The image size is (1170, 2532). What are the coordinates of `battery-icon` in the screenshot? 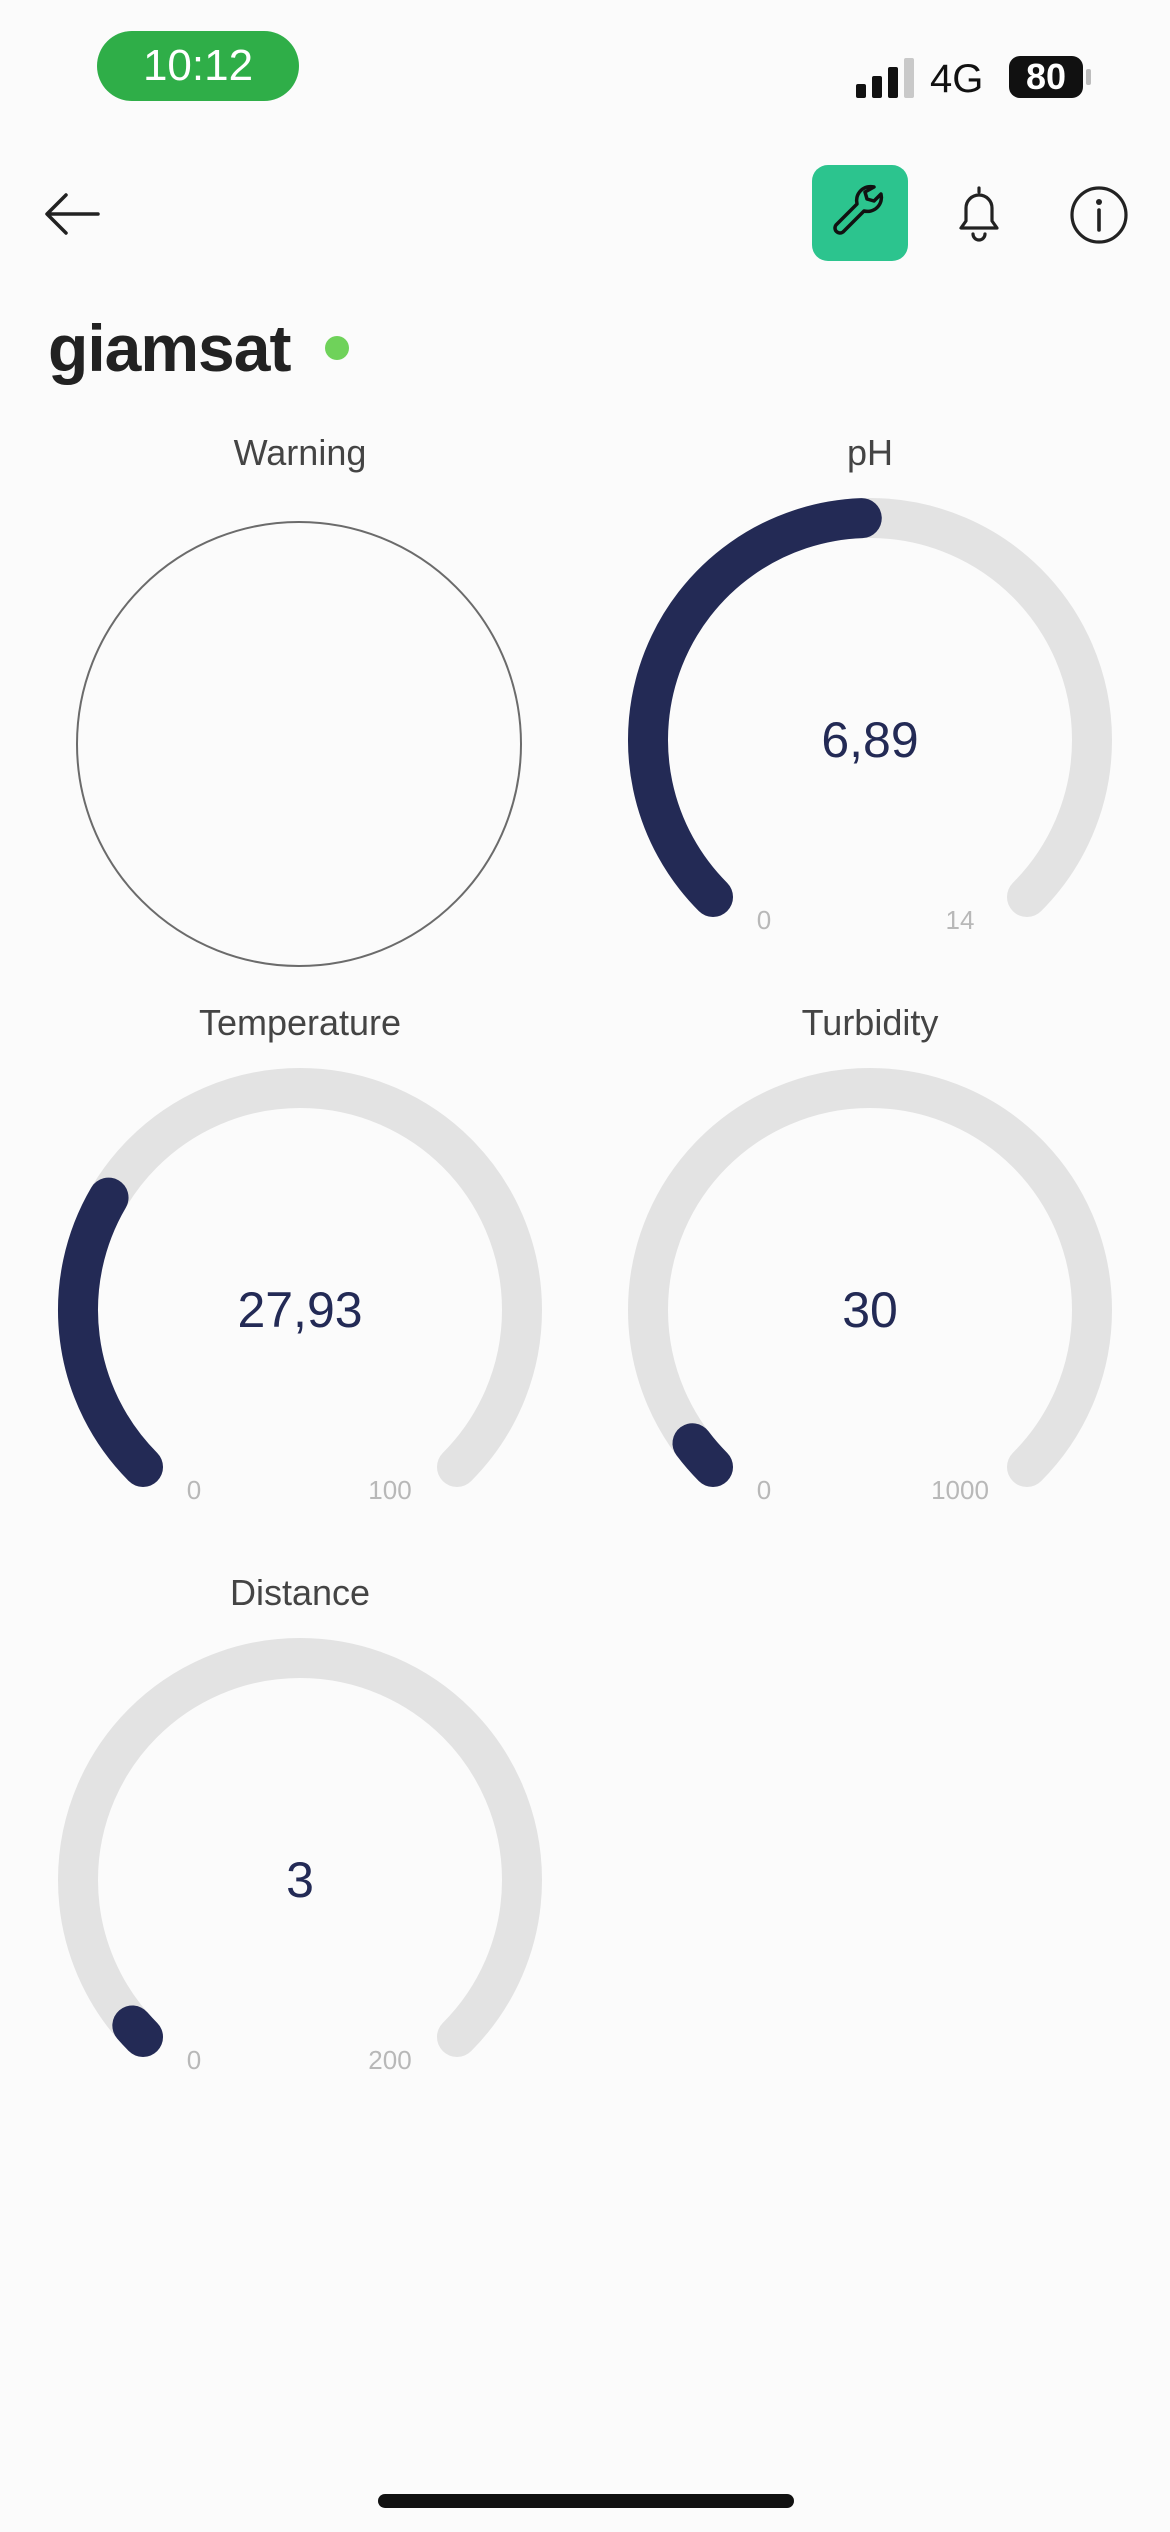 It's located at (1050, 77).